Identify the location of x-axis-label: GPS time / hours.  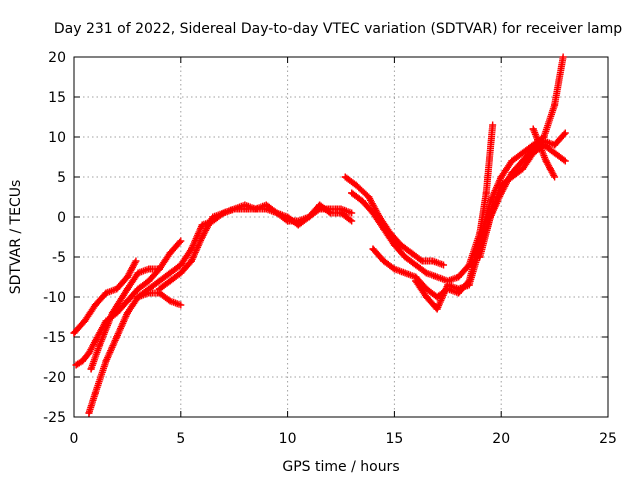
(340, 467).